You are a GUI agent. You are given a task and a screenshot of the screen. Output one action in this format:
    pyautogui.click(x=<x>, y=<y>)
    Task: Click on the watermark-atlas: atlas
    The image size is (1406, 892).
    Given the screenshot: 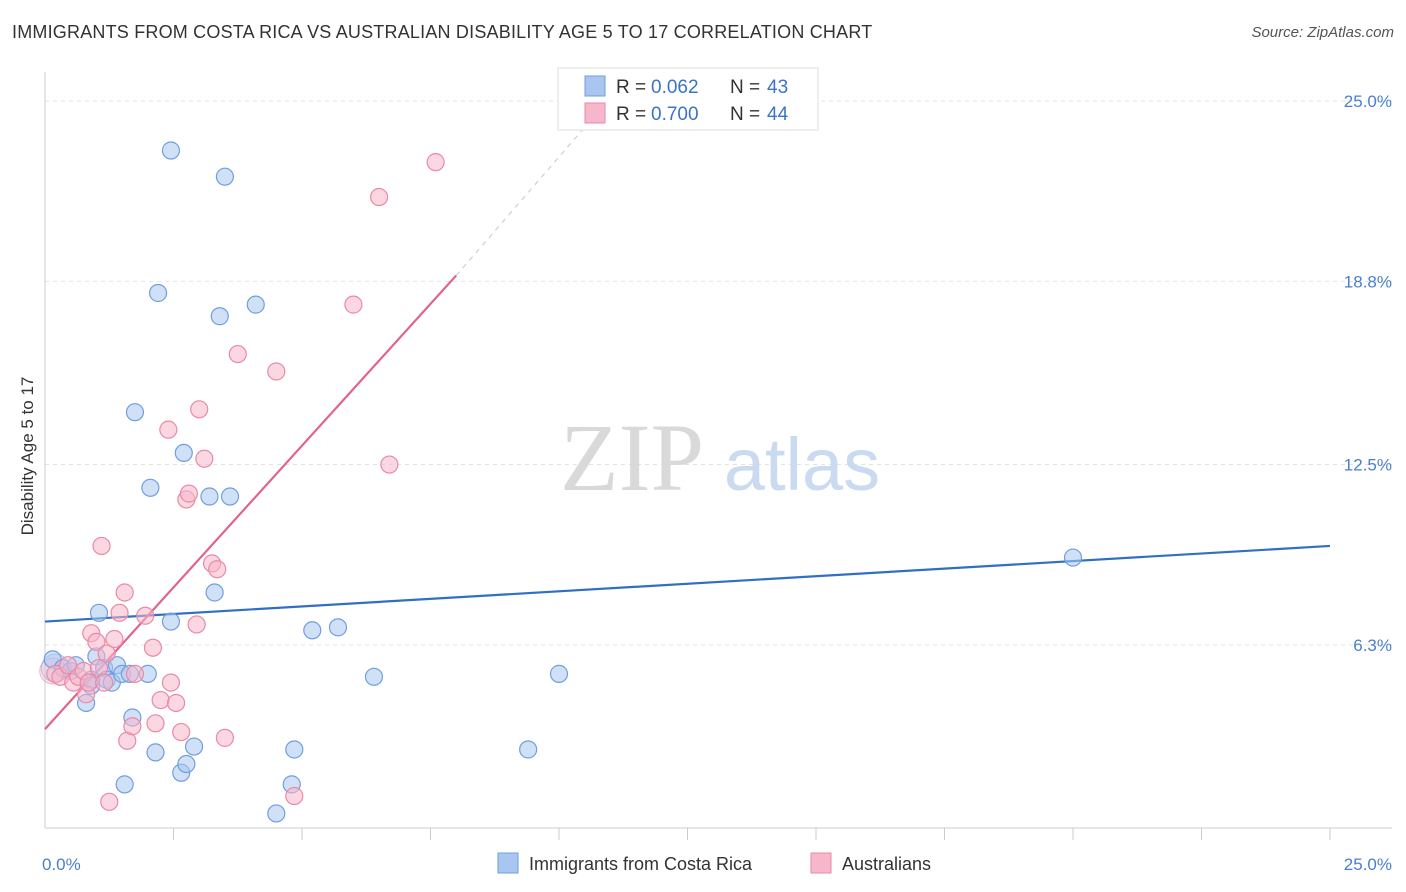 What is the action you would take?
    pyautogui.click(x=802, y=464)
    